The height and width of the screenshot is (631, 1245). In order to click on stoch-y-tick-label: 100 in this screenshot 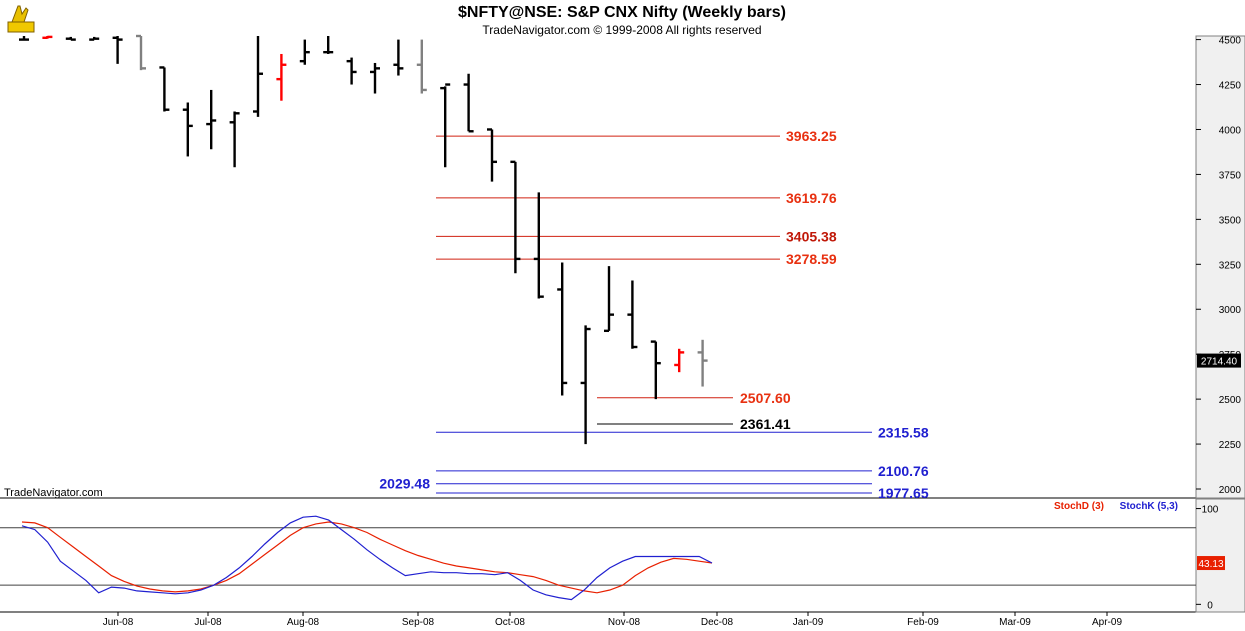, I will do `click(1210, 510)`.